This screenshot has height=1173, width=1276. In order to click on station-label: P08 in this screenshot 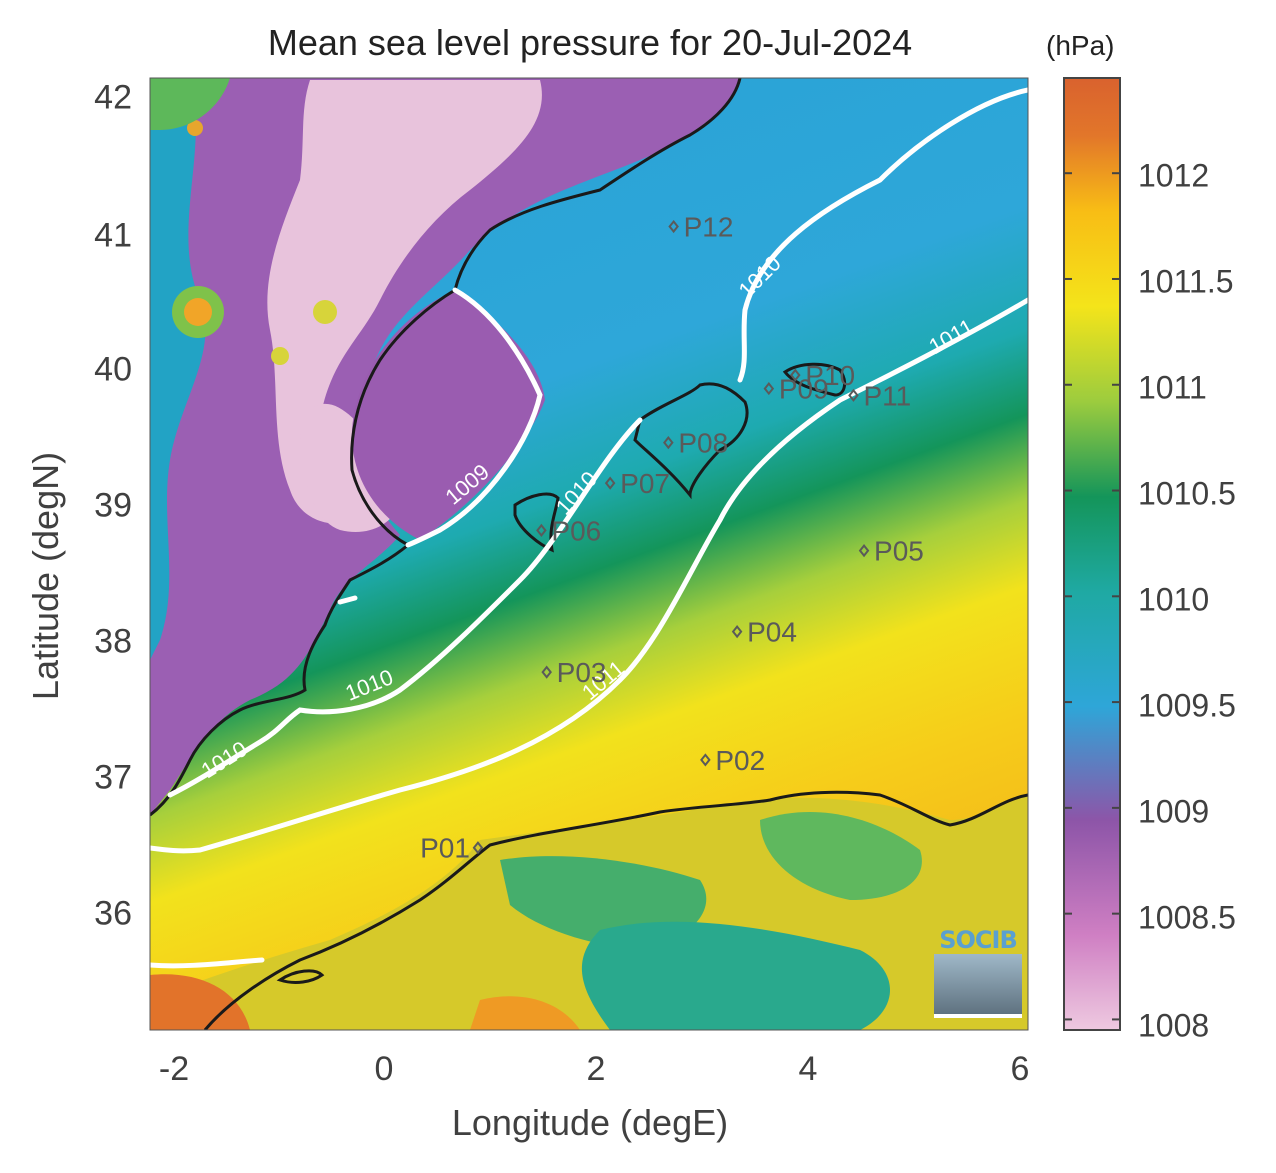, I will do `click(703, 443)`.